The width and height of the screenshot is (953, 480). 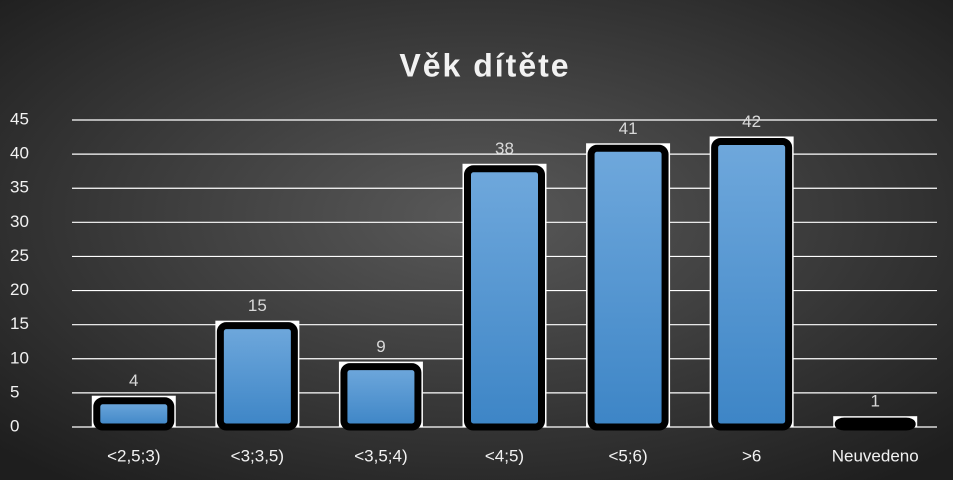 I want to click on x-tick-label: <3;3,5), so click(x=257, y=455).